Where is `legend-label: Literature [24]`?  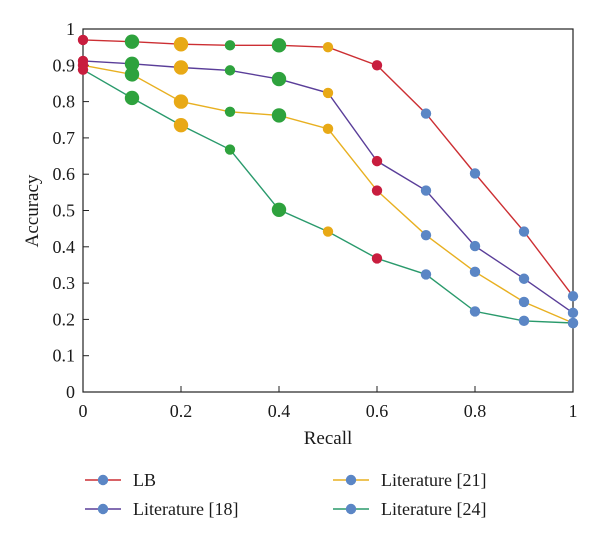
legend-label: Literature [24] is located at coordinates (433, 509).